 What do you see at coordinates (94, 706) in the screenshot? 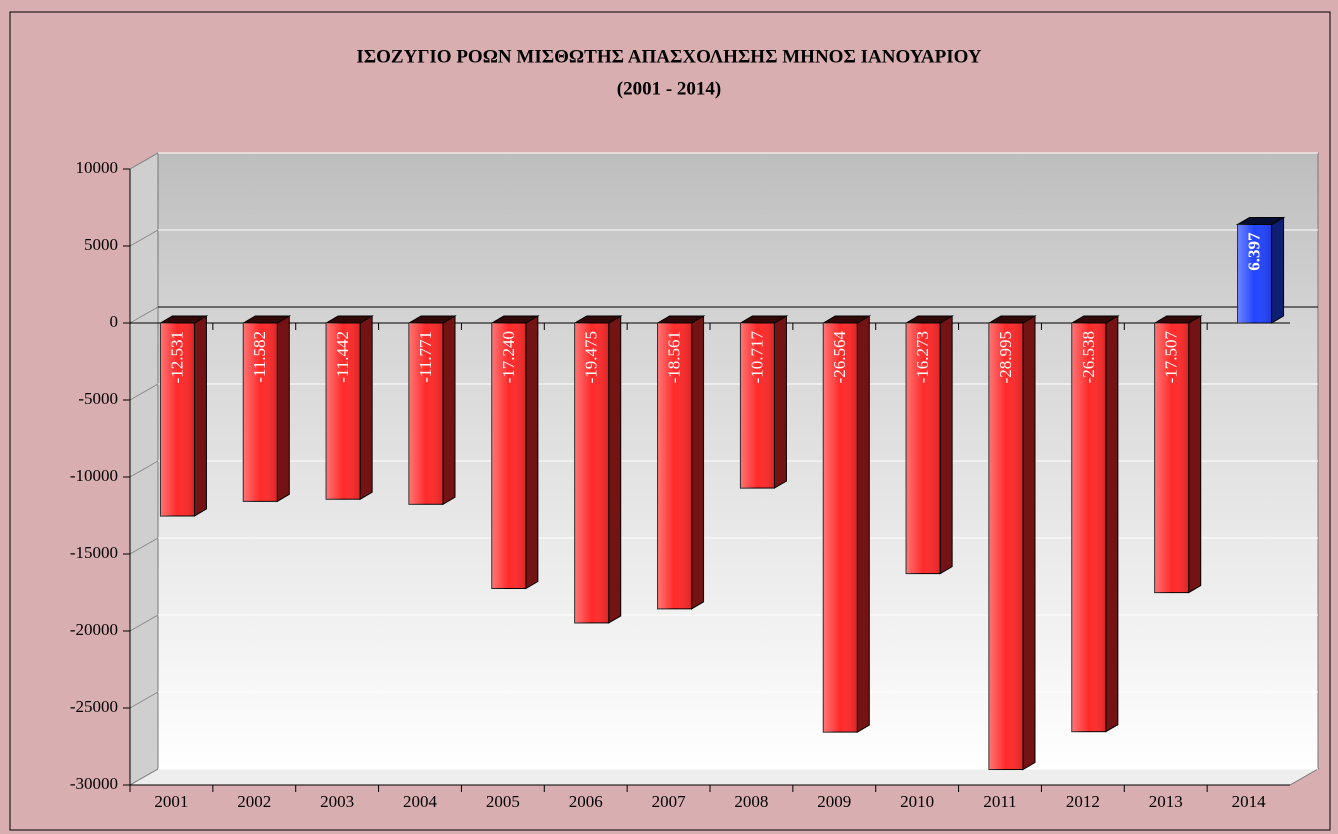
I see `y-tick-label: -25000` at bounding box center [94, 706].